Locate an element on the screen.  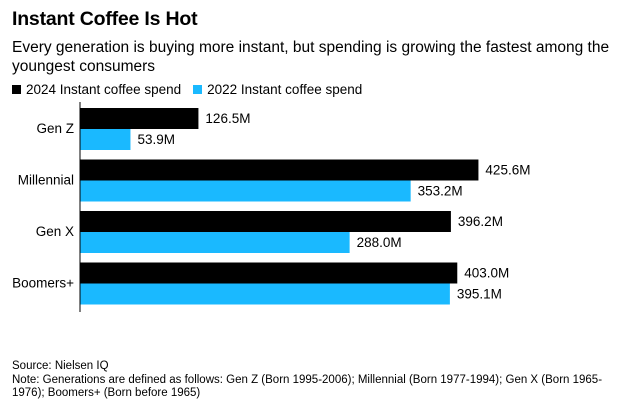
chart-title: Instant Coffee Is Hot is located at coordinates (105, 19).